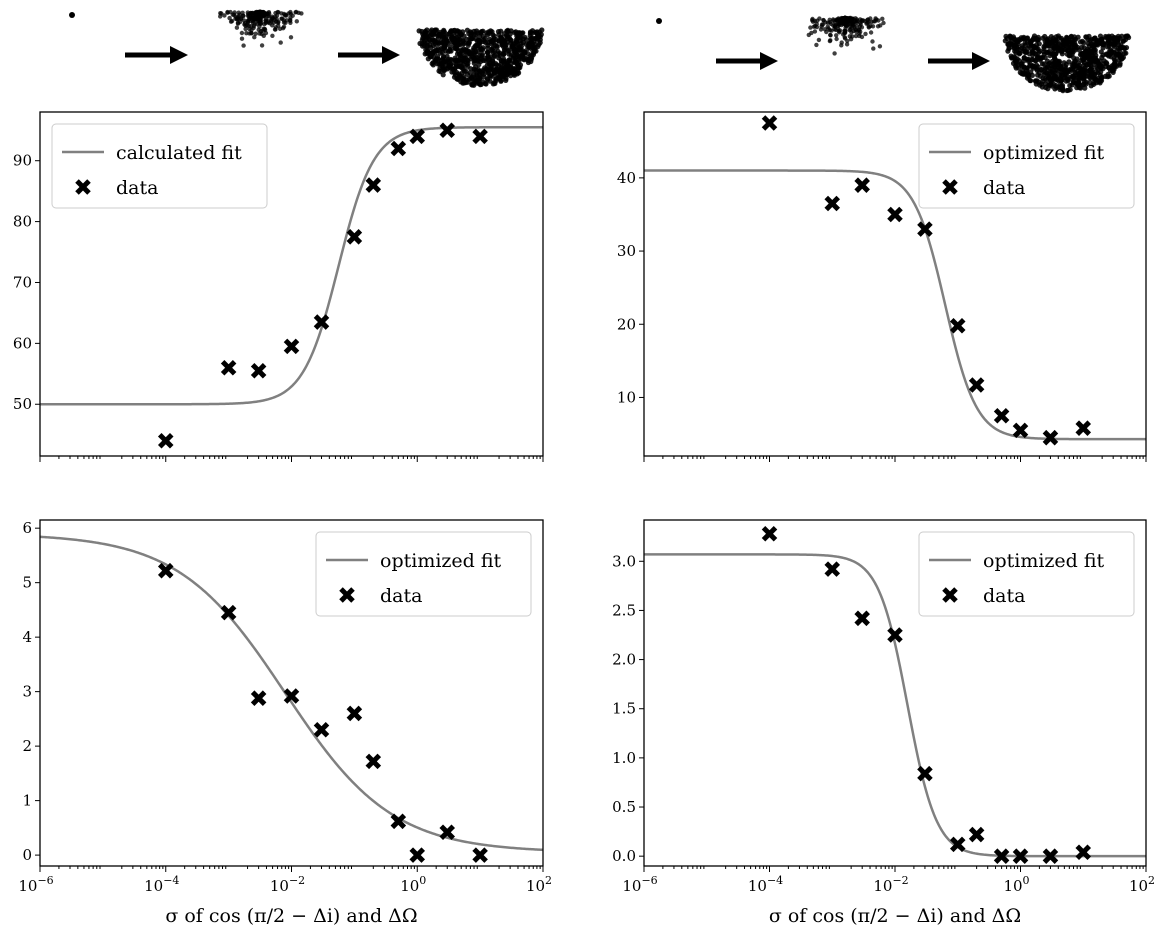  Describe the element at coordinates (1044, 561) in the screenshot. I see `legend-label-fit: optimized fit` at that location.